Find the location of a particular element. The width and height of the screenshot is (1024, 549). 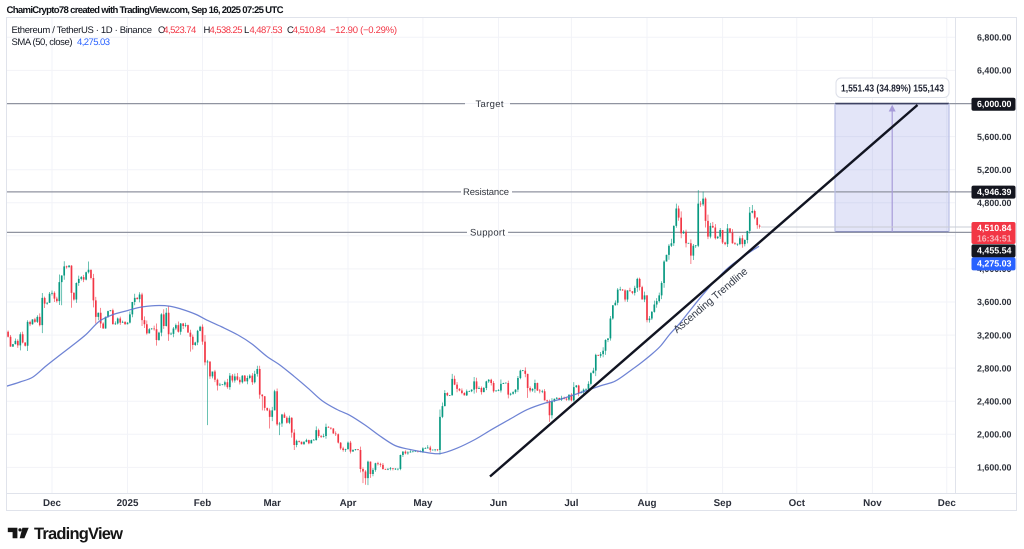

svg-text: 6,400.00 is located at coordinates (994, 71).